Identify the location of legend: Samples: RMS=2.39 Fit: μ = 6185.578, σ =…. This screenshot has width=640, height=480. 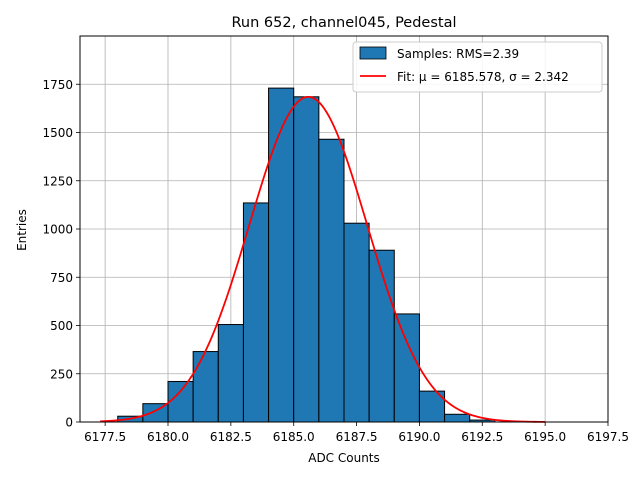
(477, 67).